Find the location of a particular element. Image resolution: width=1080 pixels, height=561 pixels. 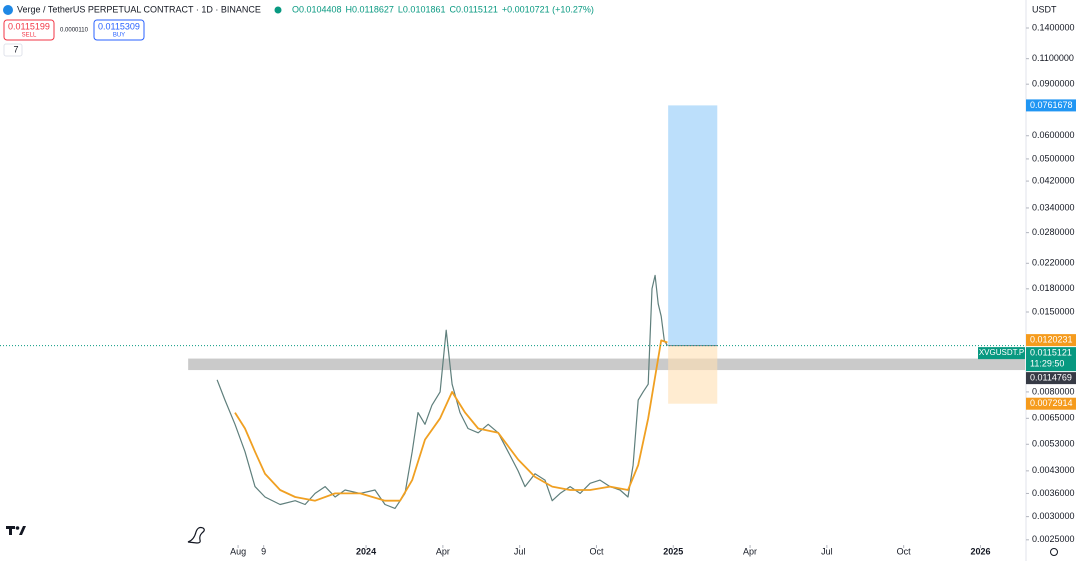

buy-price: 0.0115309 is located at coordinates (119, 26).